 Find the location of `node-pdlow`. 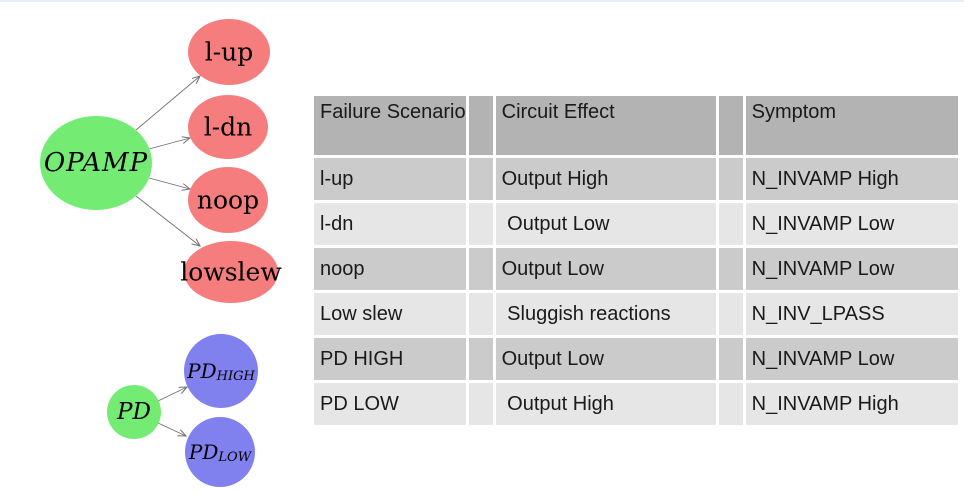

node-pdlow is located at coordinates (220, 452).